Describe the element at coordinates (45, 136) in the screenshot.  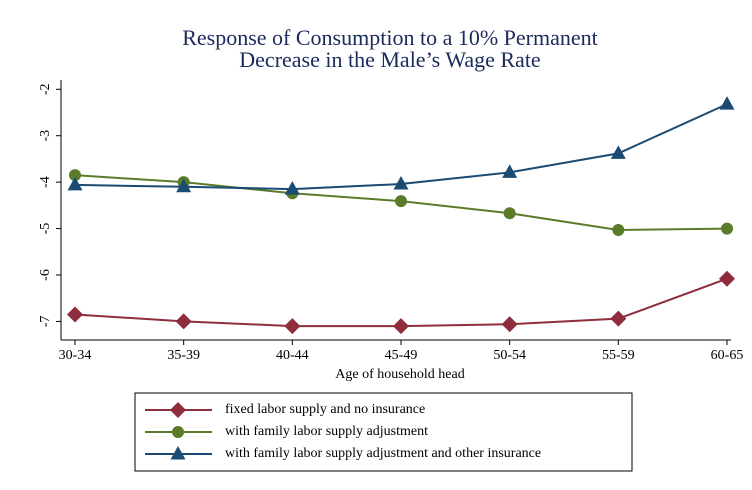
I see `y-tick-label: -3` at that location.